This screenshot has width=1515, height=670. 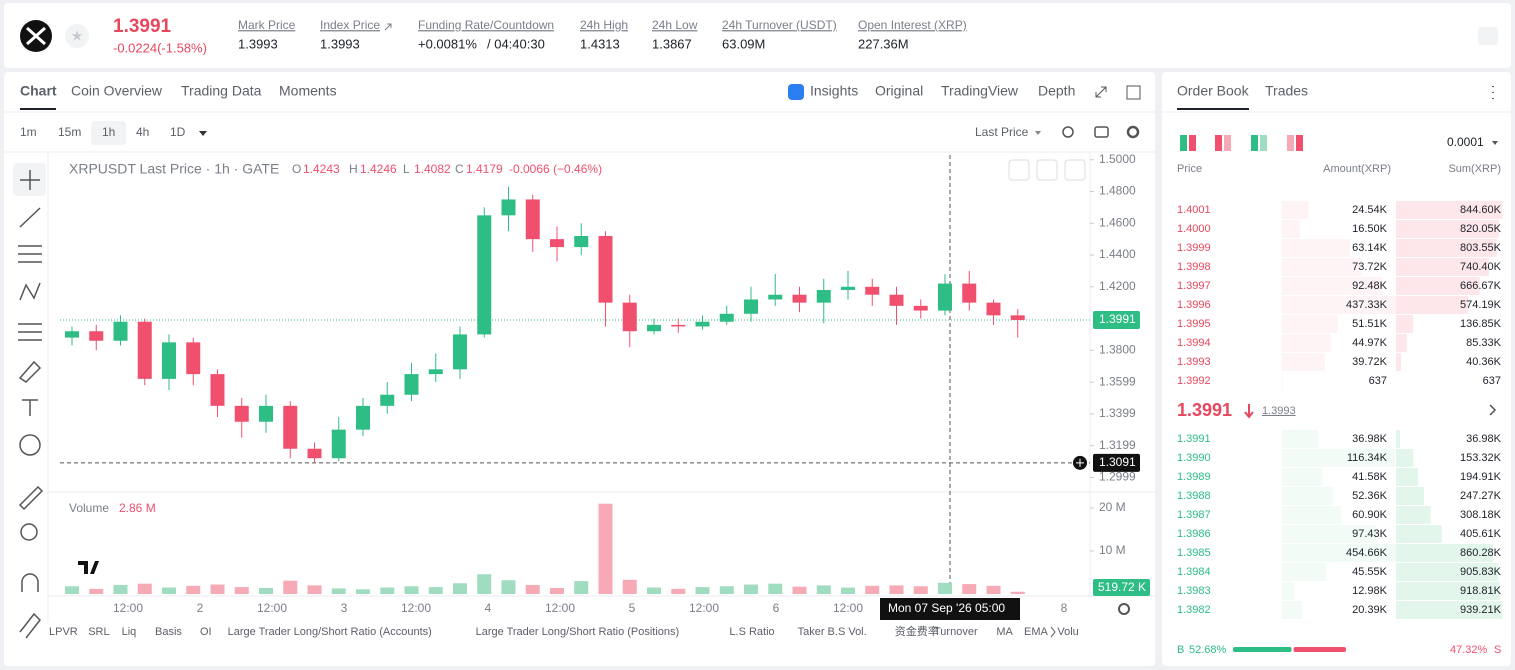 I want to click on book-price: 1.3989, so click(x=1194, y=477).